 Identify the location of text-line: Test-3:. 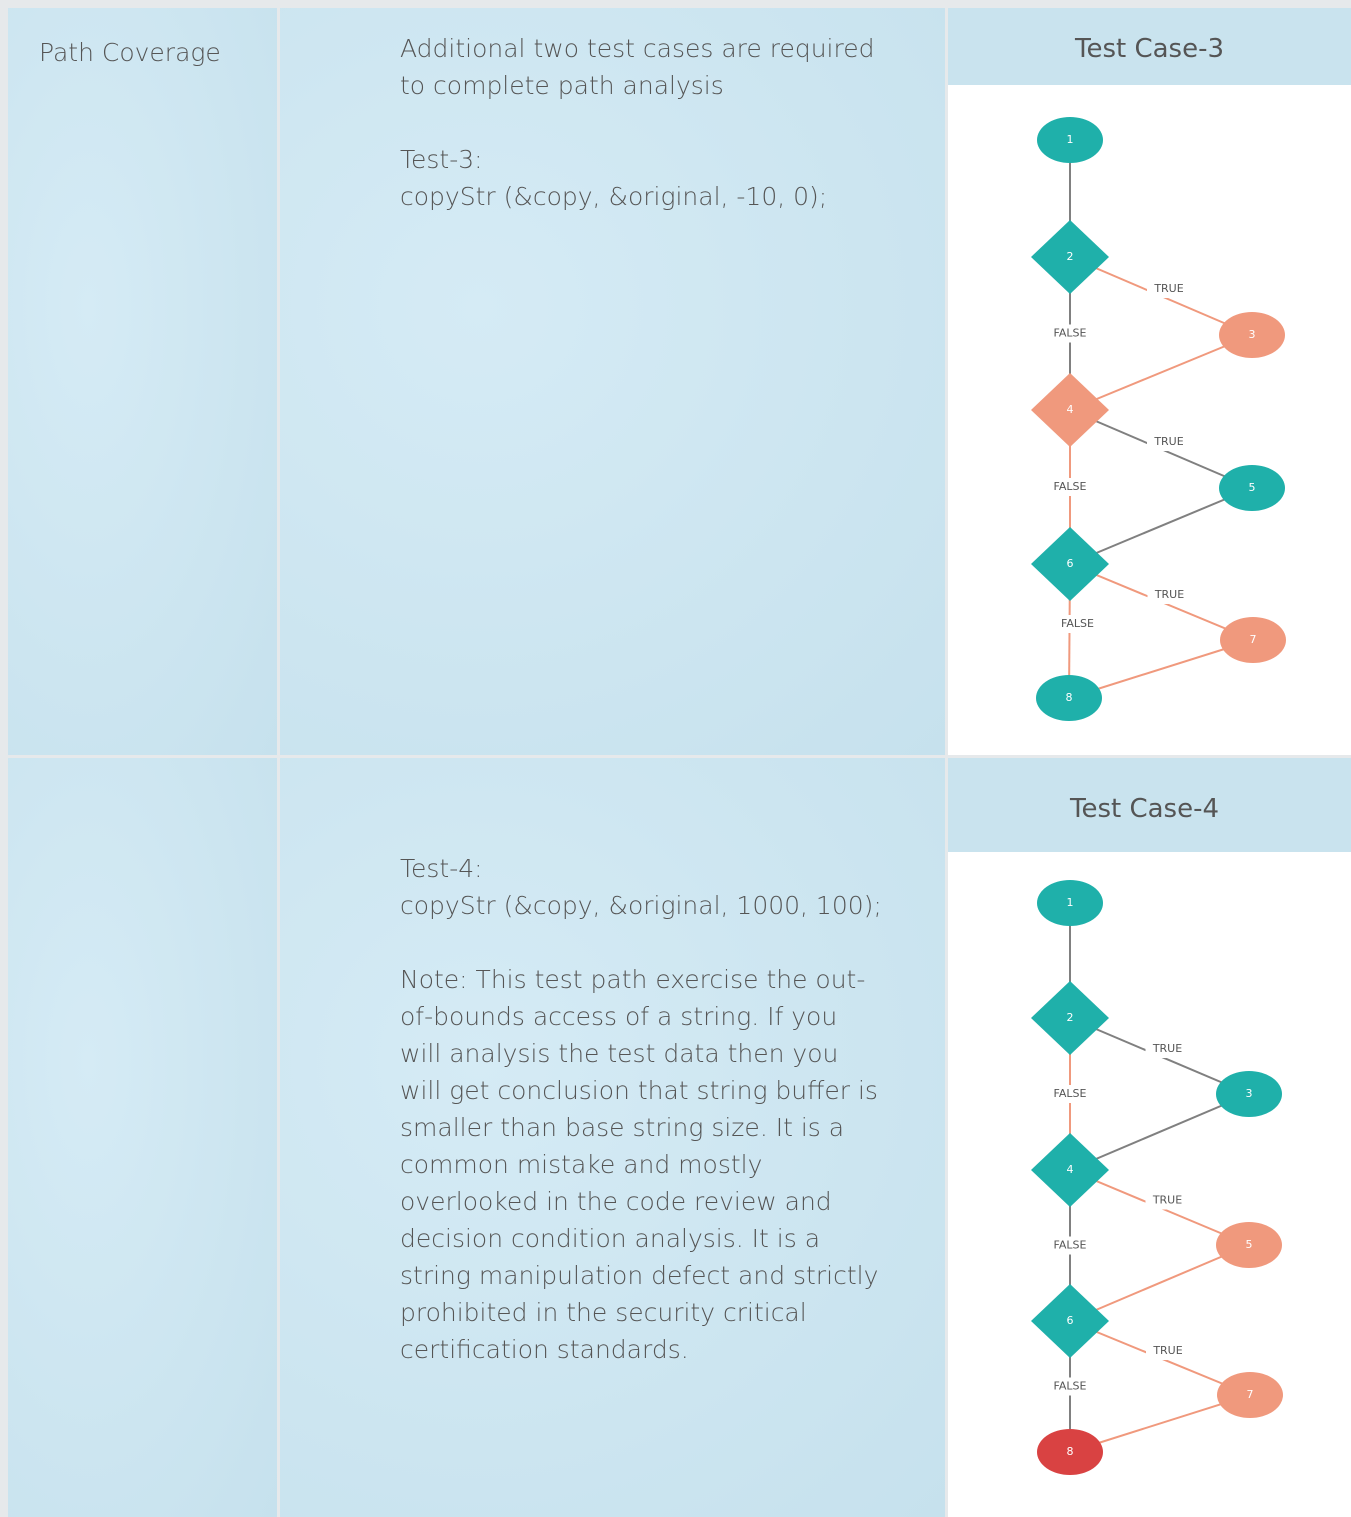
(441, 159).